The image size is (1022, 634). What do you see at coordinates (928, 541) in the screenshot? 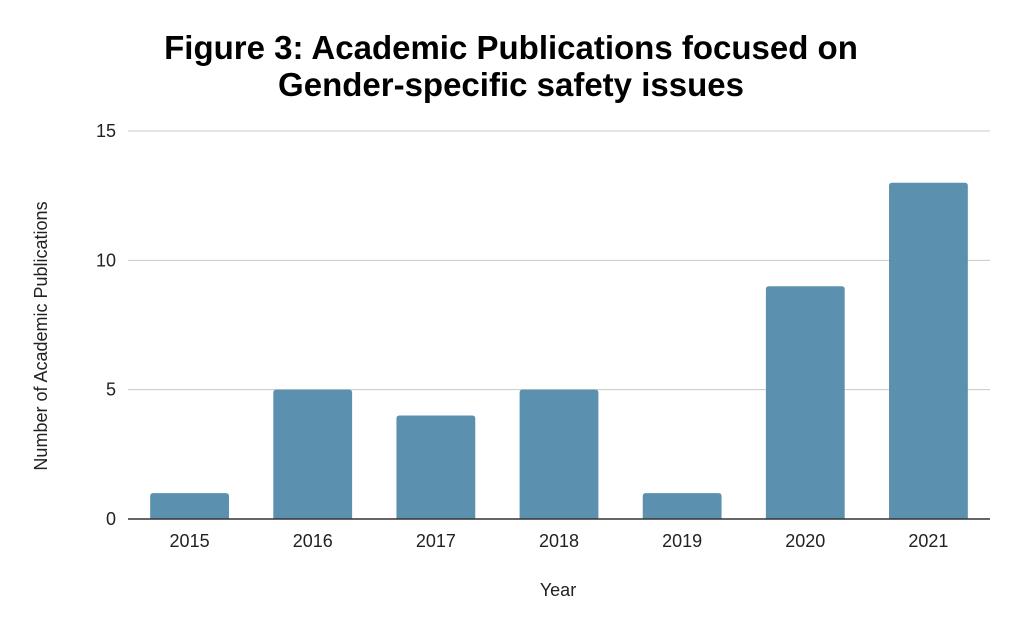
I see `x-tick-label: 2021` at bounding box center [928, 541].